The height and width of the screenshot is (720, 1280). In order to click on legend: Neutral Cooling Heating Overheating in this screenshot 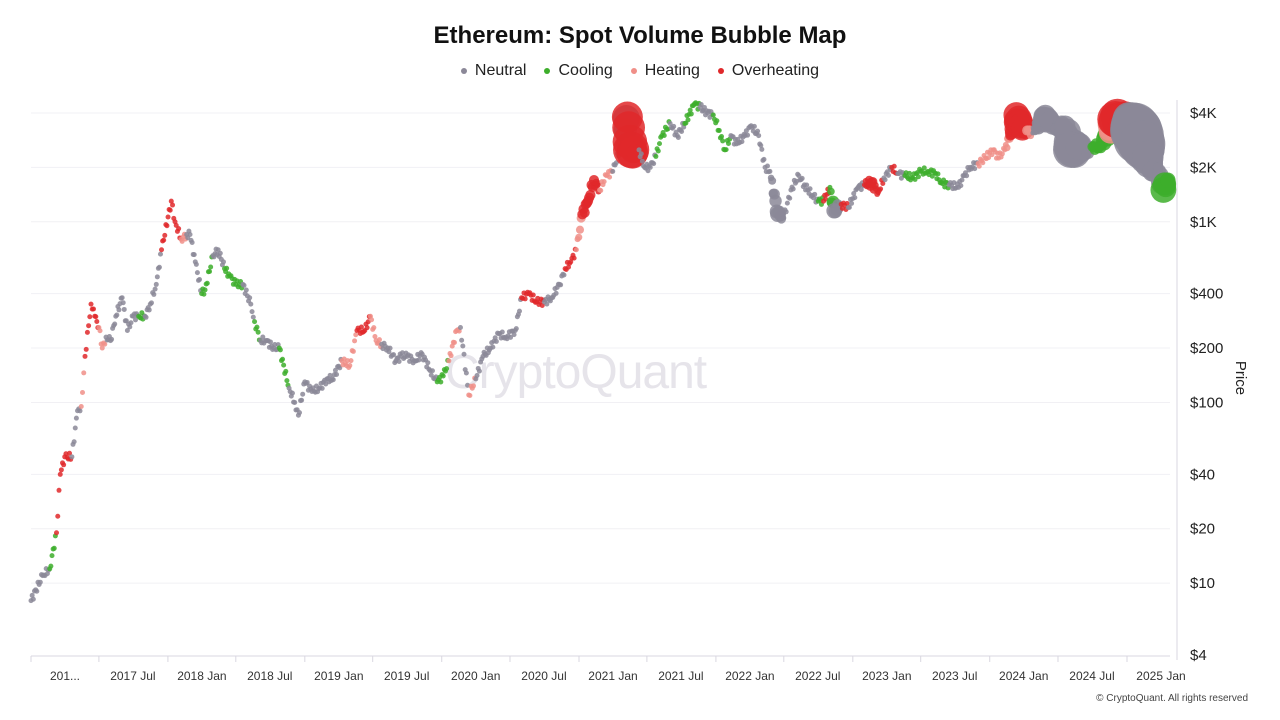, I will do `click(640, 71)`.